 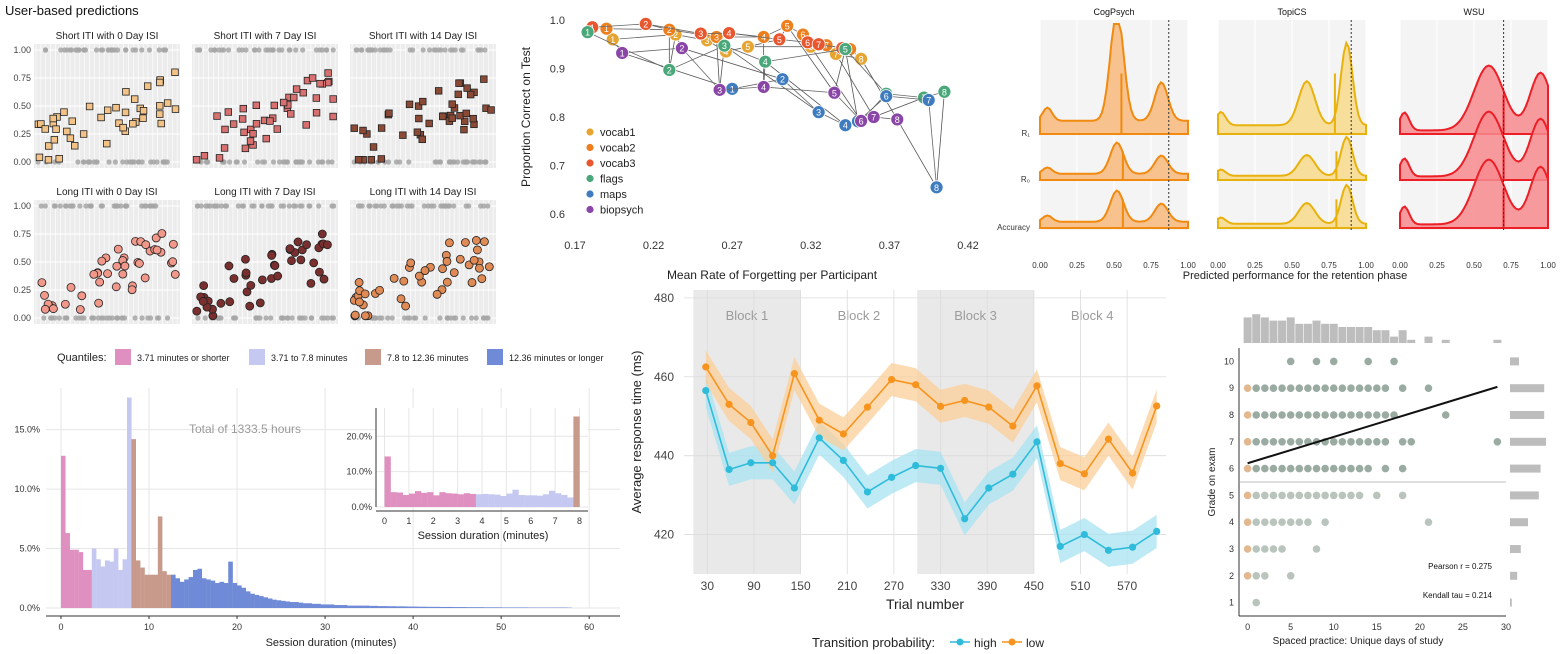 What do you see at coordinates (413, 627) in the screenshot?
I see `x-tick-label: 40` at bounding box center [413, 627].